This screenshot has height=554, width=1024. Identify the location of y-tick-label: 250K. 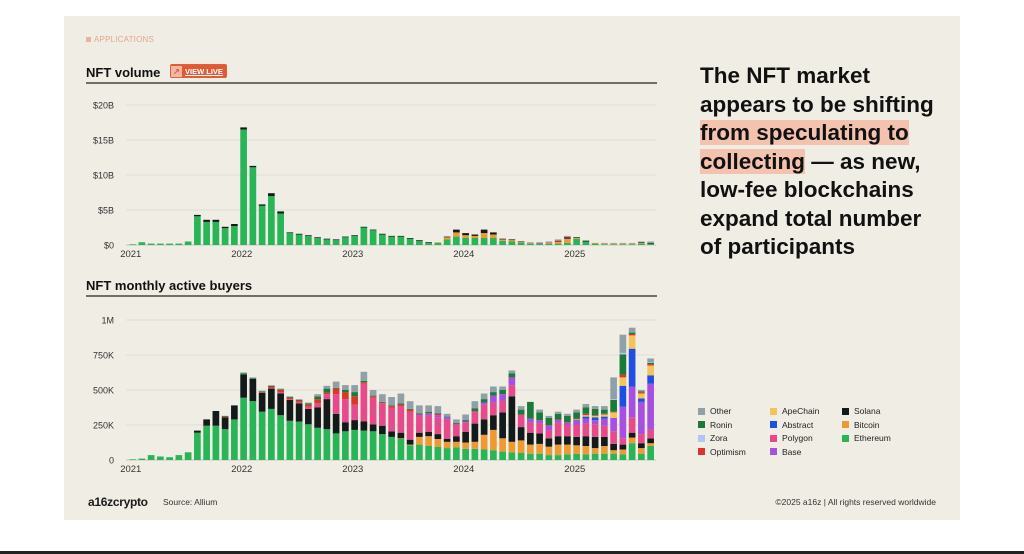
(103, 426).